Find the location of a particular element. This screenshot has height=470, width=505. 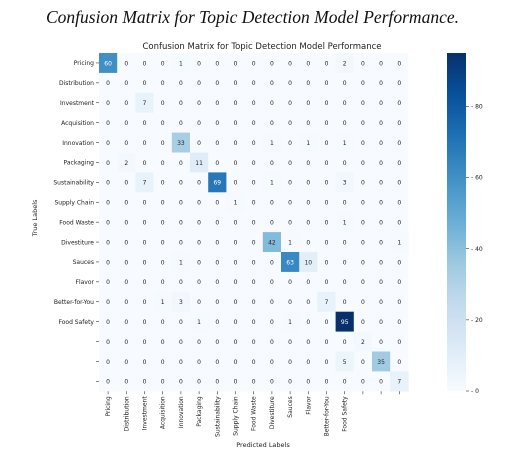

y-tick-label: Supply Chain is located at coordinates (75, 202).